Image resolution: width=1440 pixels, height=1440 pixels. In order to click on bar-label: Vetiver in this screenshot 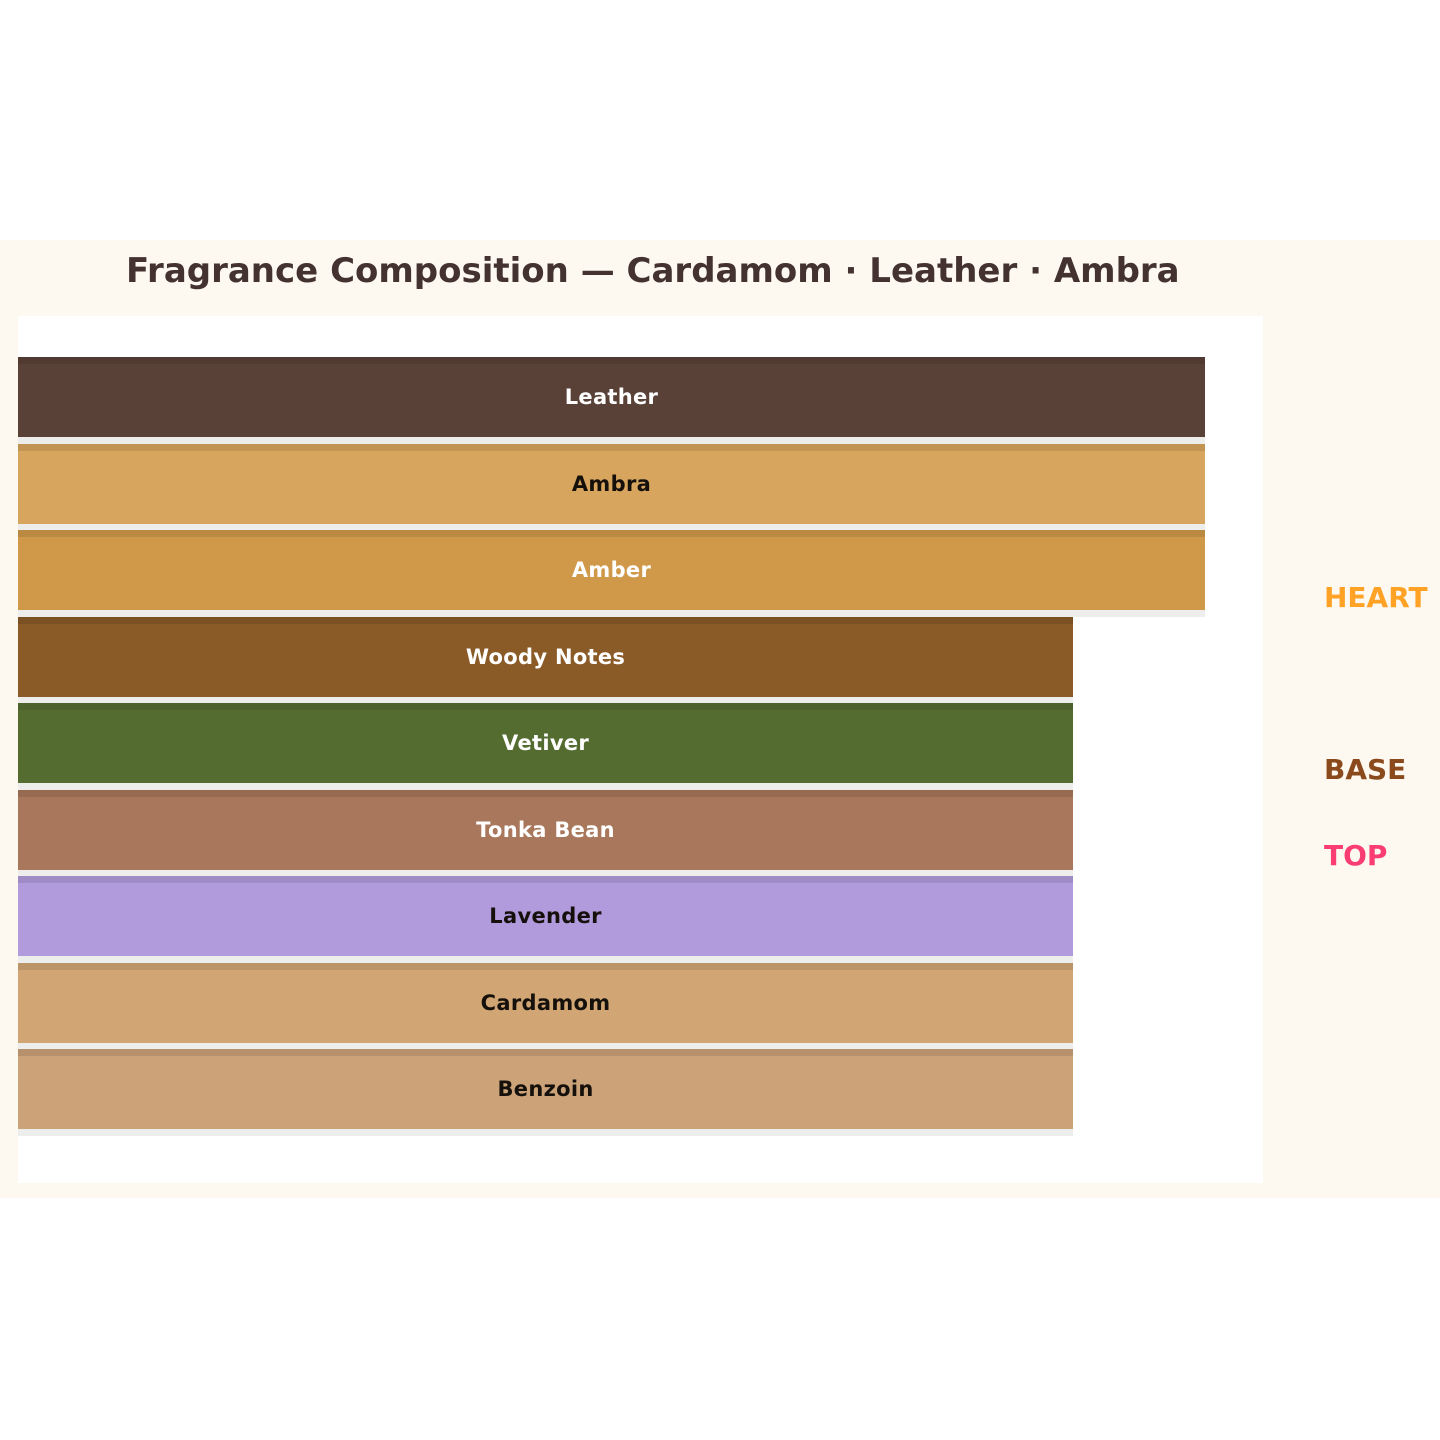, I will do `click(546, 743)`.